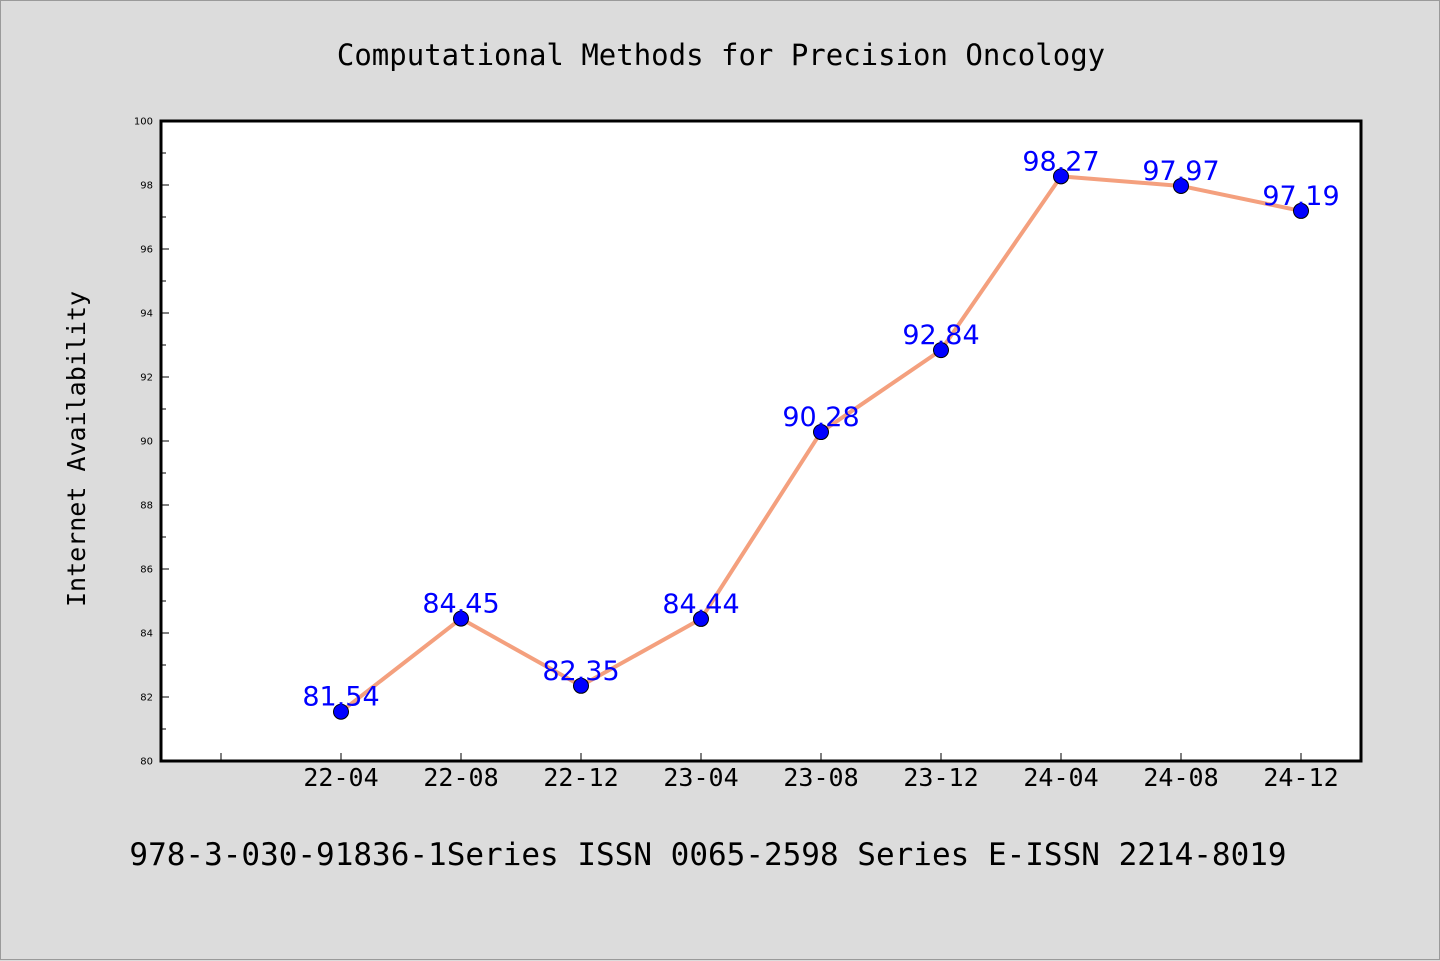  Describe the element at coordinates (580, 777) in the screenshot. I see `x-tick-label: 22-12` at that location.